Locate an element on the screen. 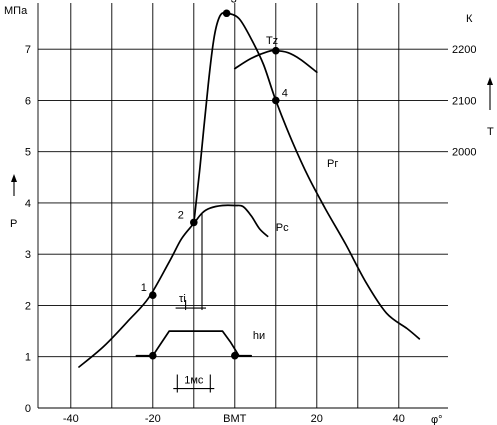  series-line-Pc is located at coordinates (173, 286).